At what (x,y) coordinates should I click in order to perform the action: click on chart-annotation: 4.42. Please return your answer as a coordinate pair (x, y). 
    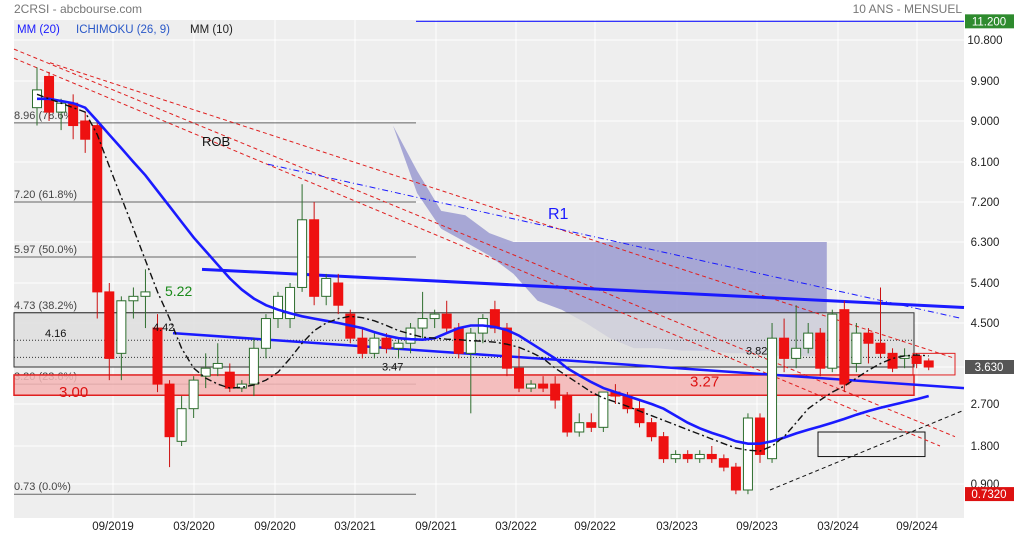
    Looking at the image, I should click on (163, 328).